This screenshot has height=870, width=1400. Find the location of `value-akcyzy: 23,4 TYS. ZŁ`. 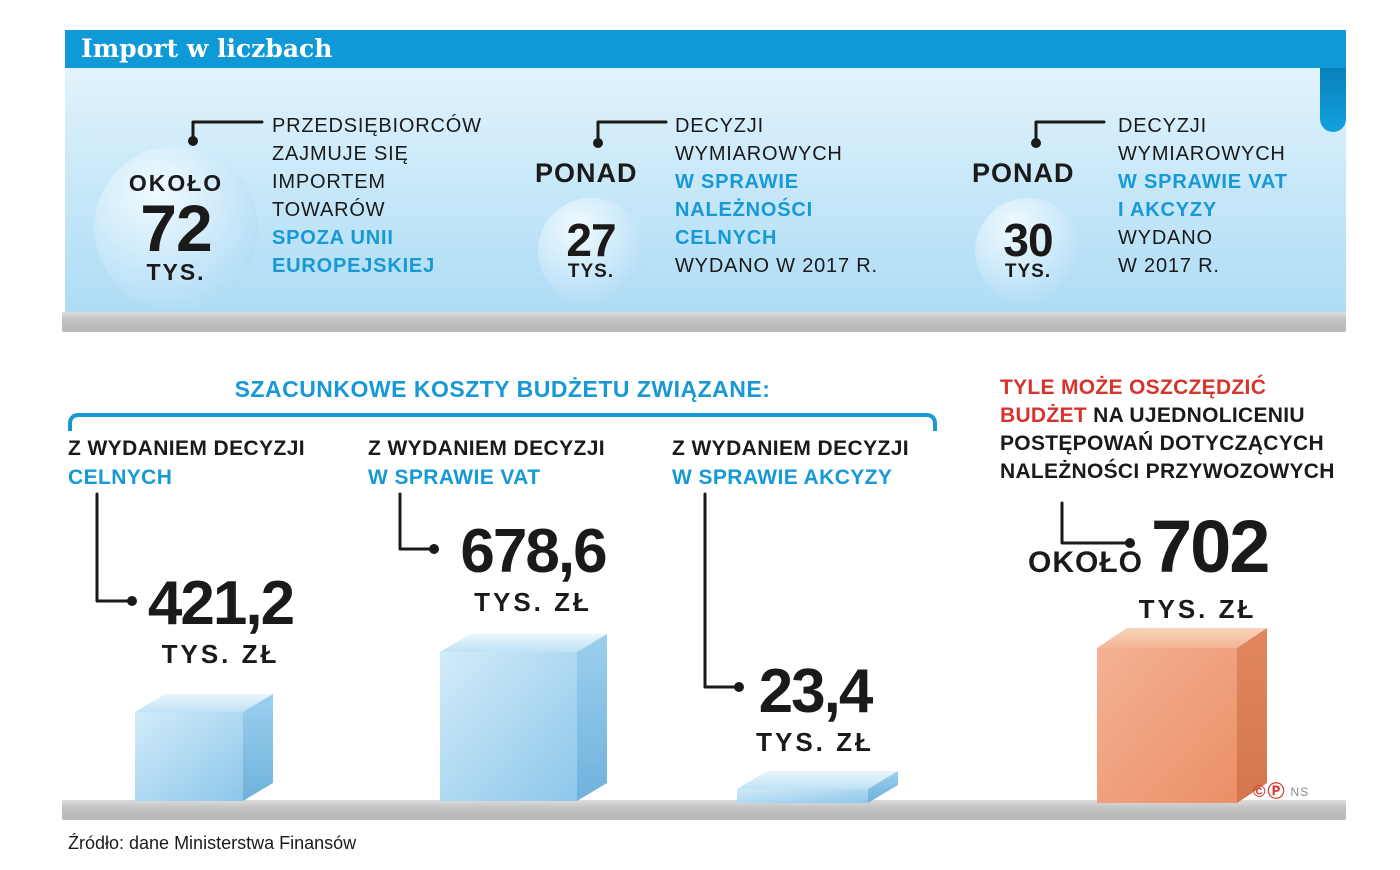

value-akcyzy: 23,4 TYS. ZŁ is located at coordinates (815, 709).